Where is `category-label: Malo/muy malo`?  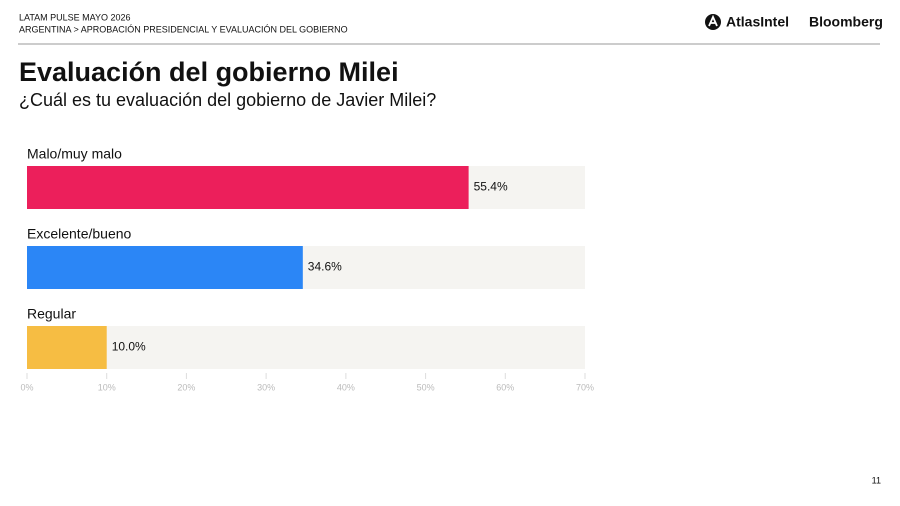
category-label: Malo/muy malo is located at coordinates (74, 154).